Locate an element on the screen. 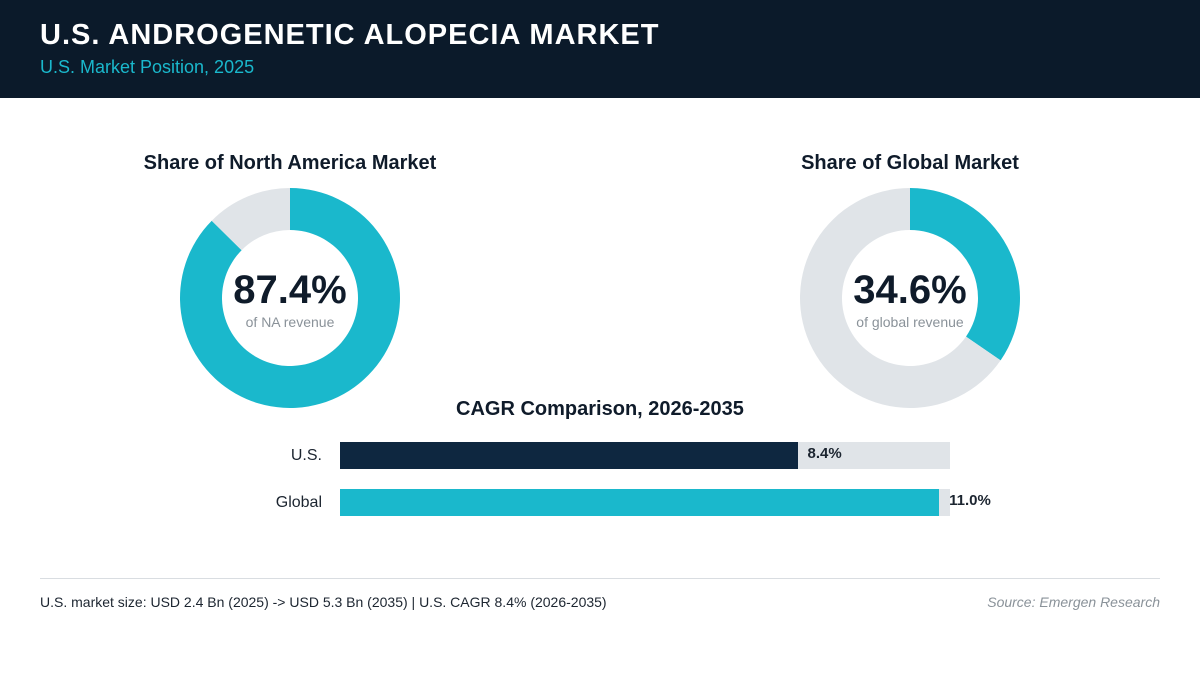  na-donut-center: 87.4% of NA revenue is located at coordinates (290, 298).